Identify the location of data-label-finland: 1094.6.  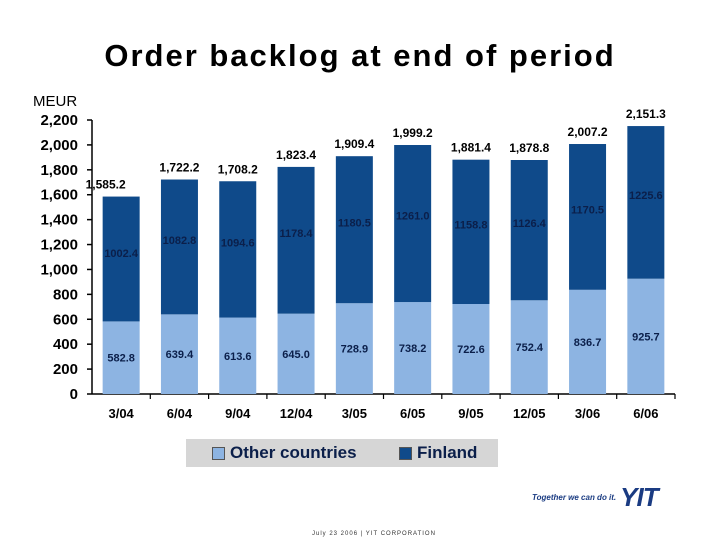
(238, 244).